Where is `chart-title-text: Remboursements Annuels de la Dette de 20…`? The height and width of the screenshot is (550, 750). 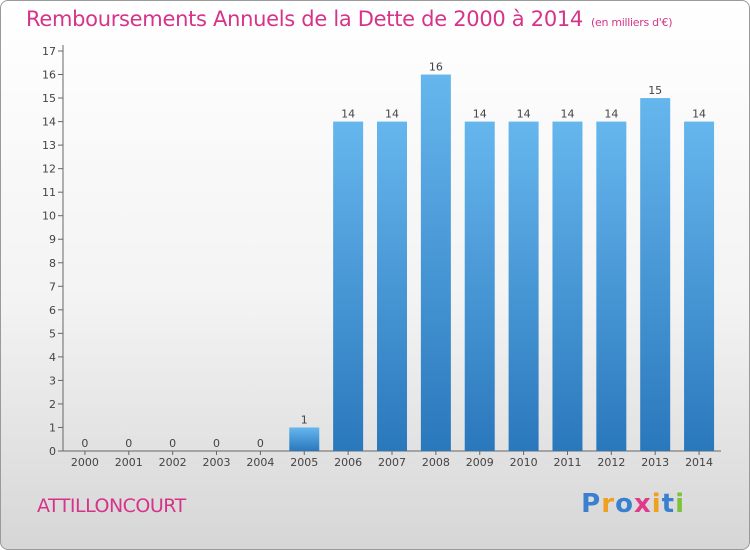 chart-title-text: Remboursements Annuels de la Dette de 20… is located at coordinates (304, 19).